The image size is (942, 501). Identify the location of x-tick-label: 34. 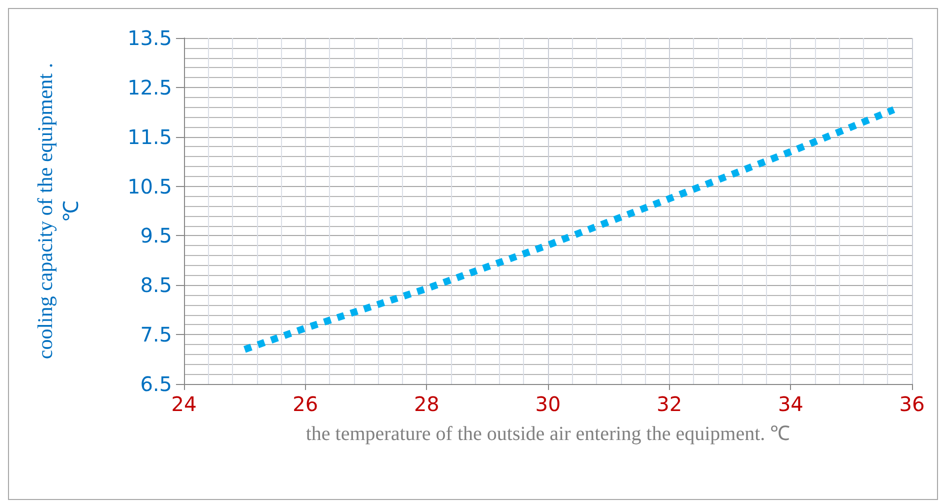
(791, 404).